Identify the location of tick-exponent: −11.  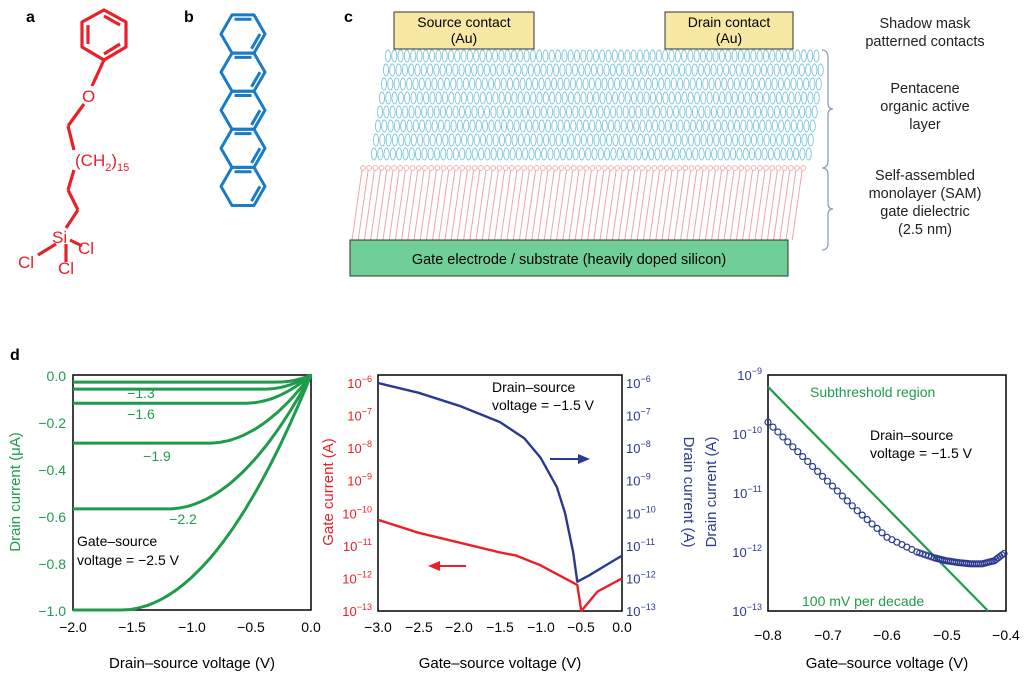
(647, 542).